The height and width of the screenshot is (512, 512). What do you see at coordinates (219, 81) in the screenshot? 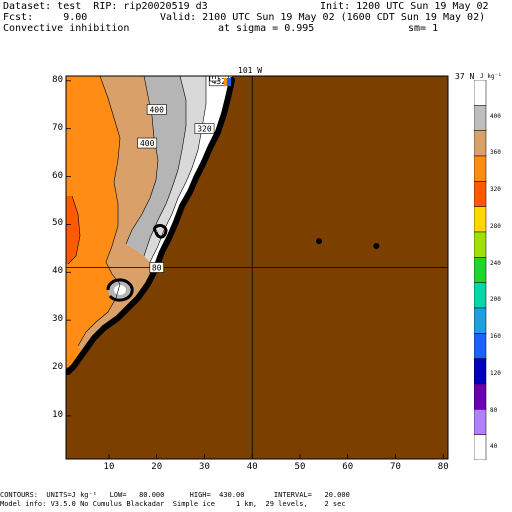
I see `svg-text: 432` at bounding box center [219, 81].